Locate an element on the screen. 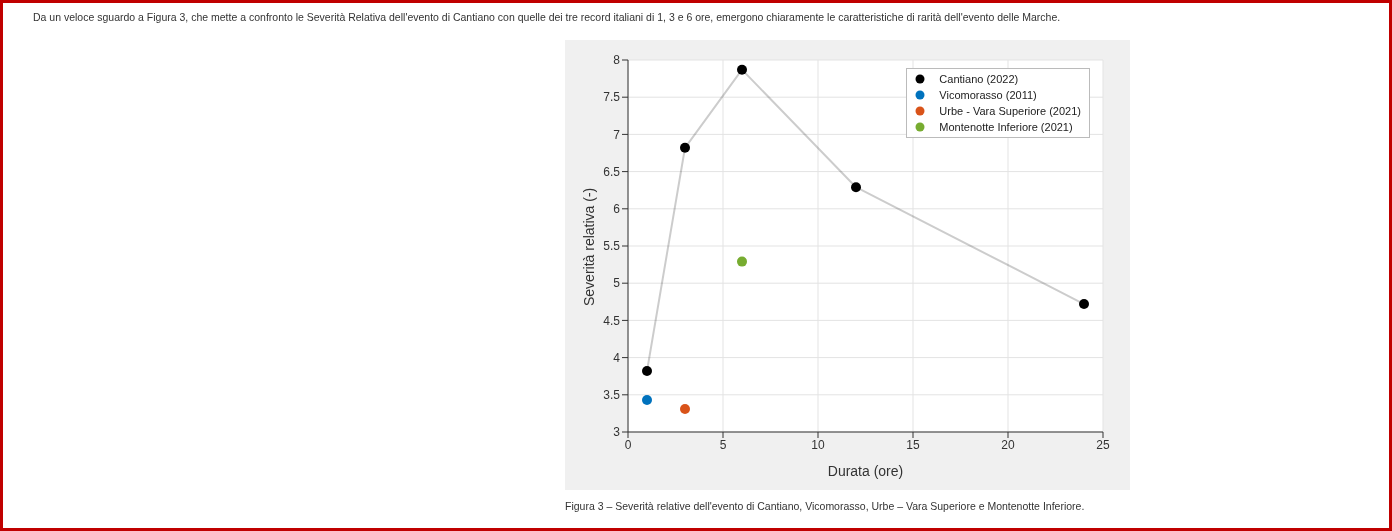  y-tick-label: 7.5 is located at coordinates (612, 97).